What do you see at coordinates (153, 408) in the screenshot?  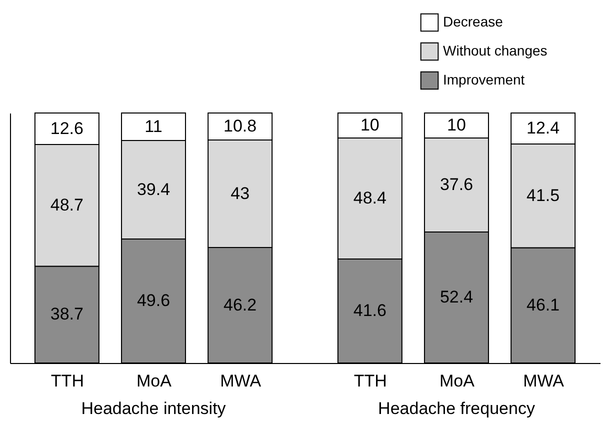 I see `text: Headache intensity` at bounding box center [153, 408].